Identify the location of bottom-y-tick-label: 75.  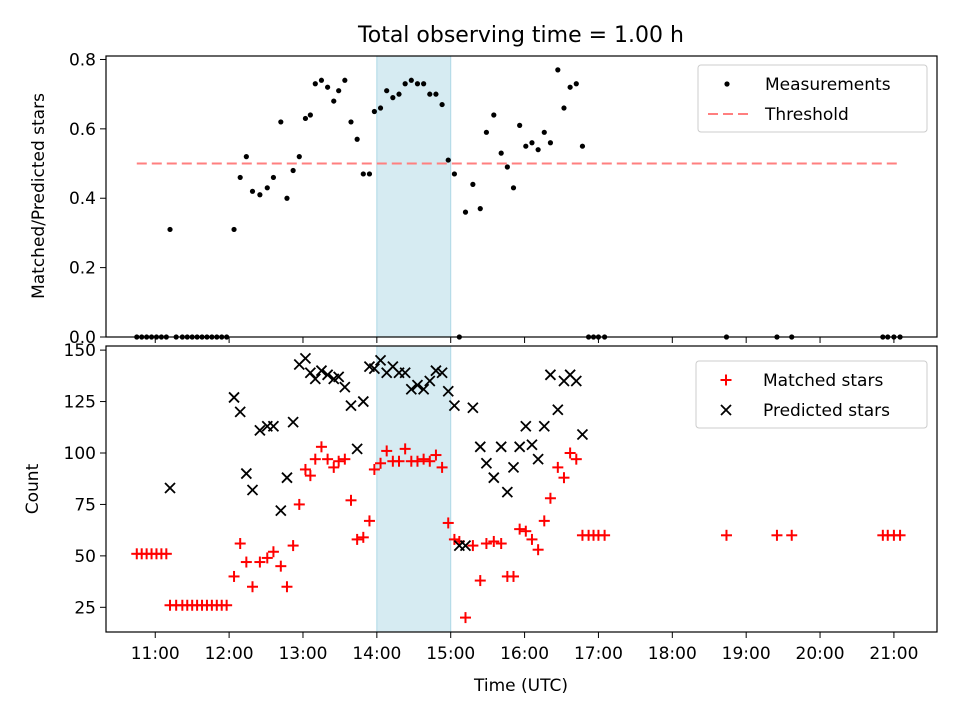
(85, 505).